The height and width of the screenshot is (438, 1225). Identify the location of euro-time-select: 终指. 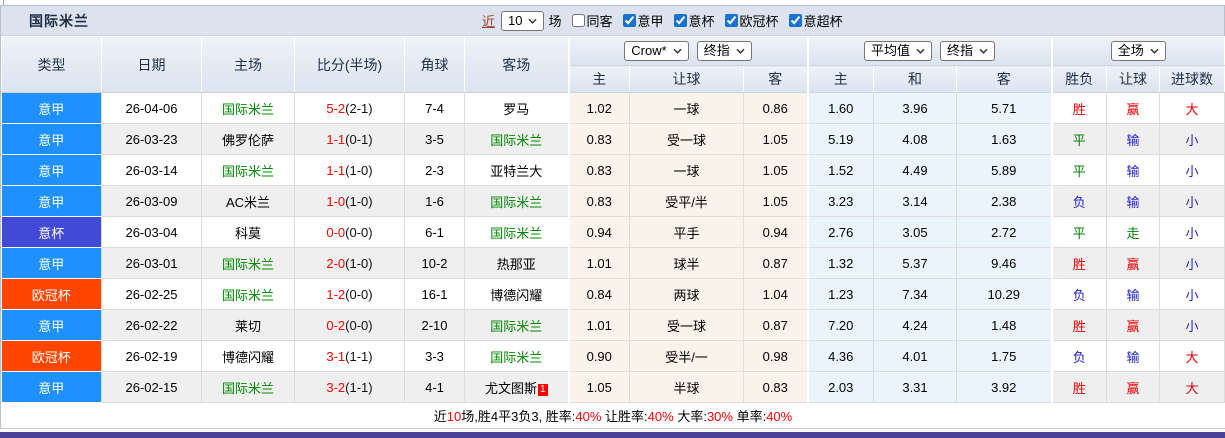
(968, 51).